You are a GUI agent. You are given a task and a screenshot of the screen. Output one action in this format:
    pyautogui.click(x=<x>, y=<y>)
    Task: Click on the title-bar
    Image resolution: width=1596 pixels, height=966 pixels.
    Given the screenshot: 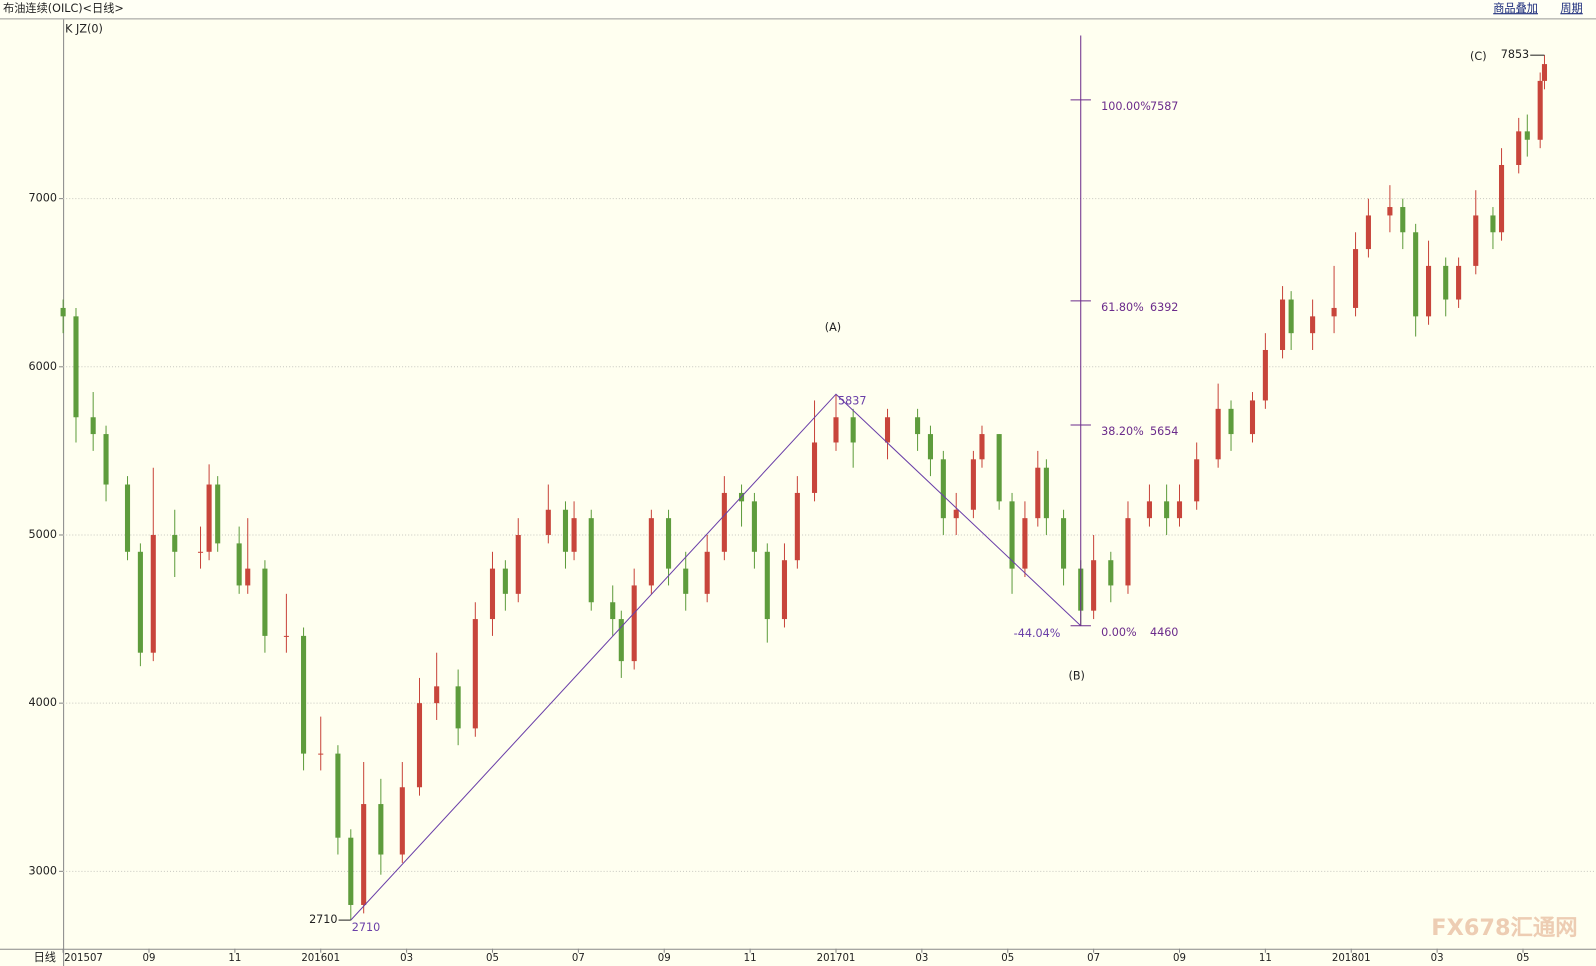 What is the action you would take?
    pyautogui.click(x=798, y=9)
    